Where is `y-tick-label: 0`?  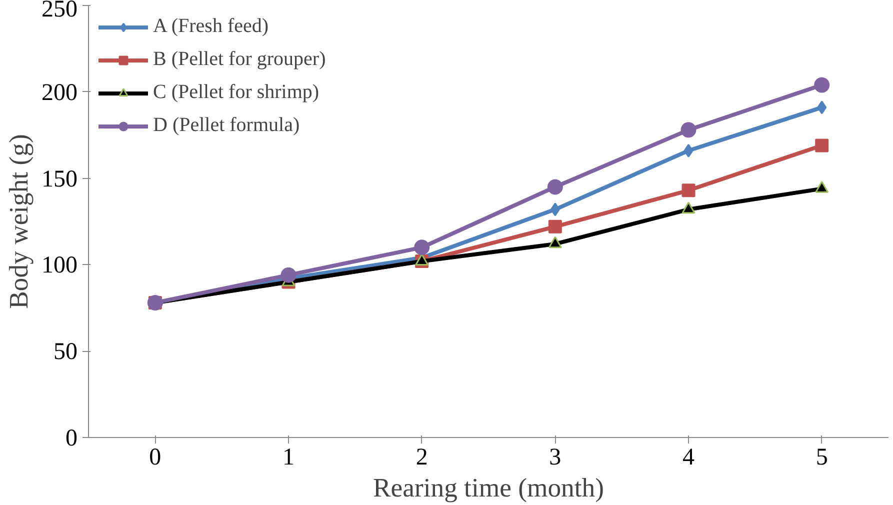
y-tick-label: 0 is located at coordinates (72, 439).